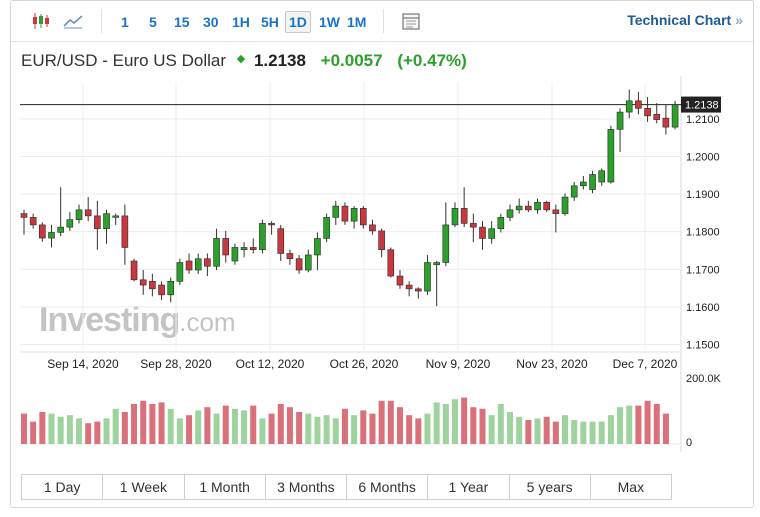 The width and height of the screenshot is (760, 517). Describe the element at coordinates (41, 21) in the screenshot. I see `candlestick-icon` at that location.